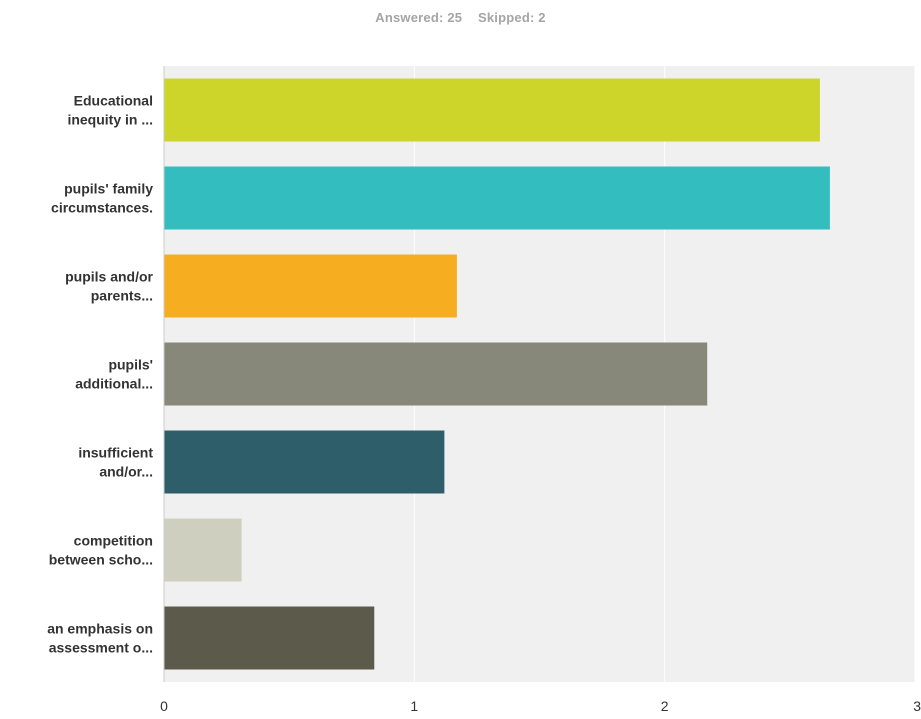 The width and height of the screenshot is (921, 719). I want to click on category-label: pupils' family, so click(108, 189).